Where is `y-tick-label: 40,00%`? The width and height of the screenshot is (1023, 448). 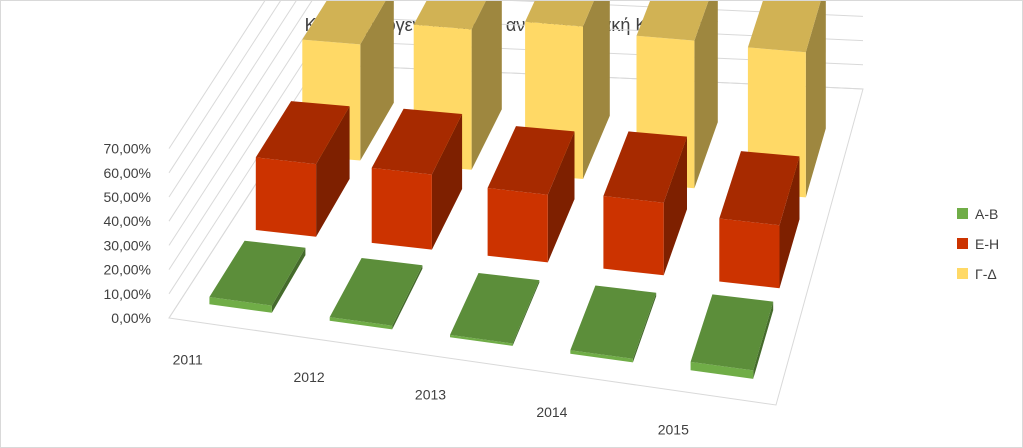
y-tick-label: 40,00% is located at coordinates (127, 221).